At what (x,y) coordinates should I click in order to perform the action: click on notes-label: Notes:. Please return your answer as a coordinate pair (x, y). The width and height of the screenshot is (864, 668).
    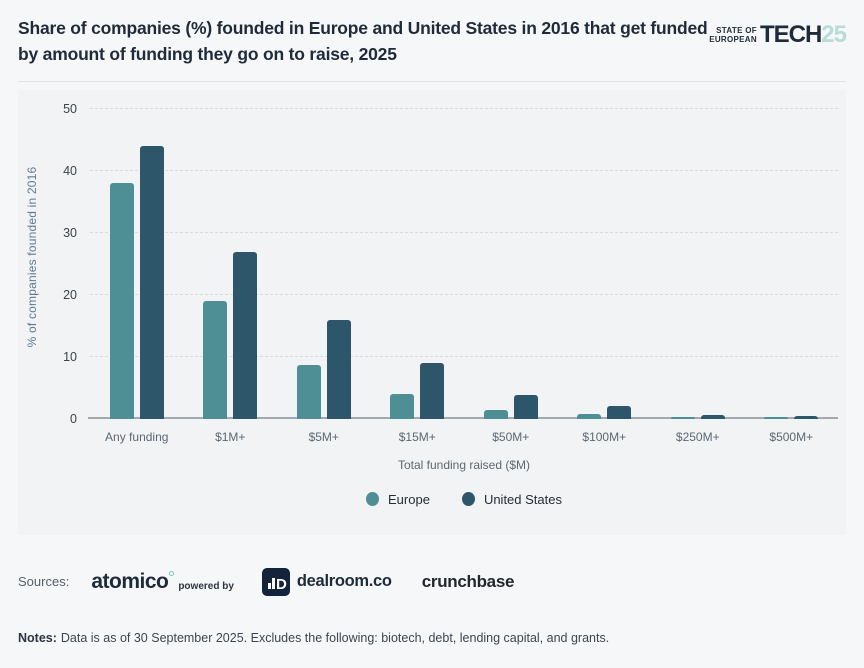
    Looking at the image, I should click on (37, 637).